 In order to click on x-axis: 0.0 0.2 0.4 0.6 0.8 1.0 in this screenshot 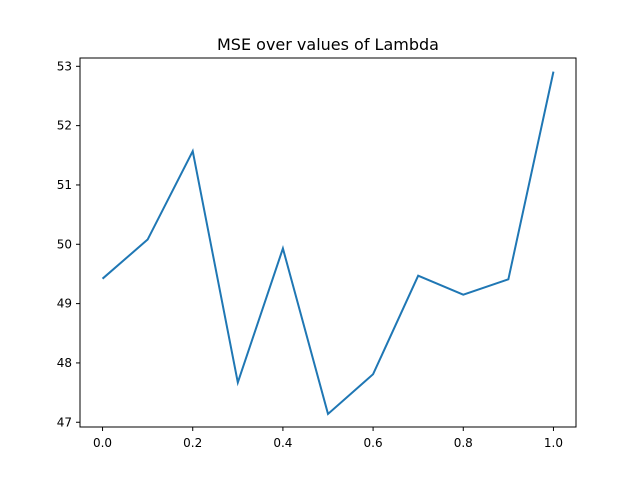, I will do `click(328, 438)`.